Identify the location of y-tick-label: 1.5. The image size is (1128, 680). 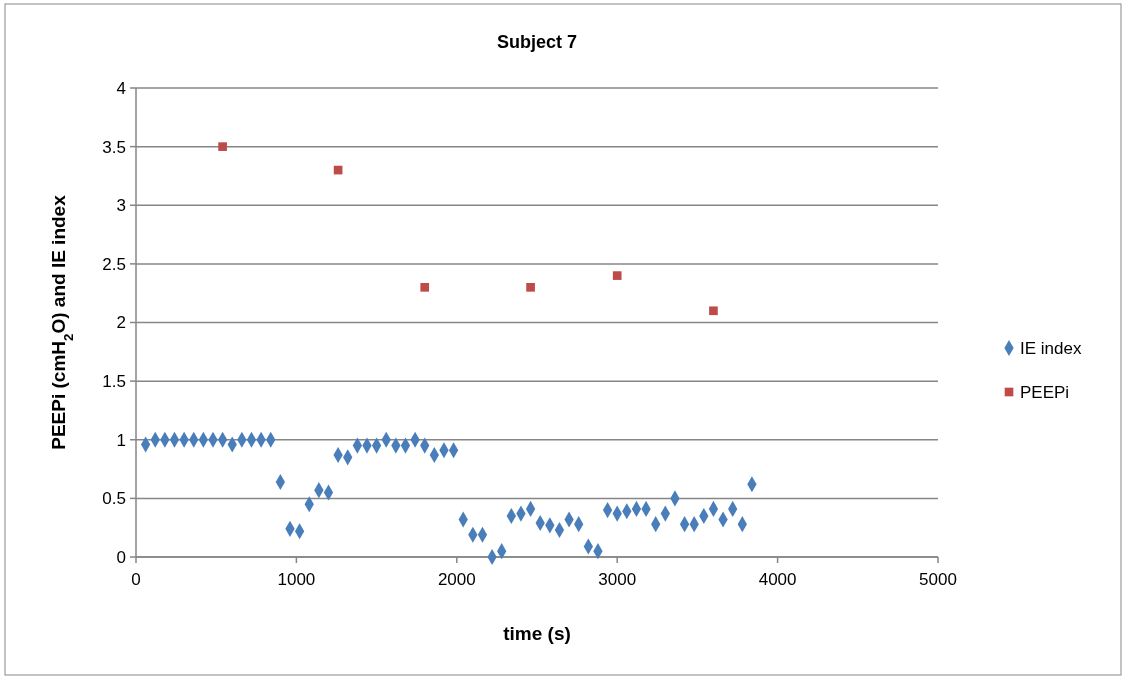
(114, 382).